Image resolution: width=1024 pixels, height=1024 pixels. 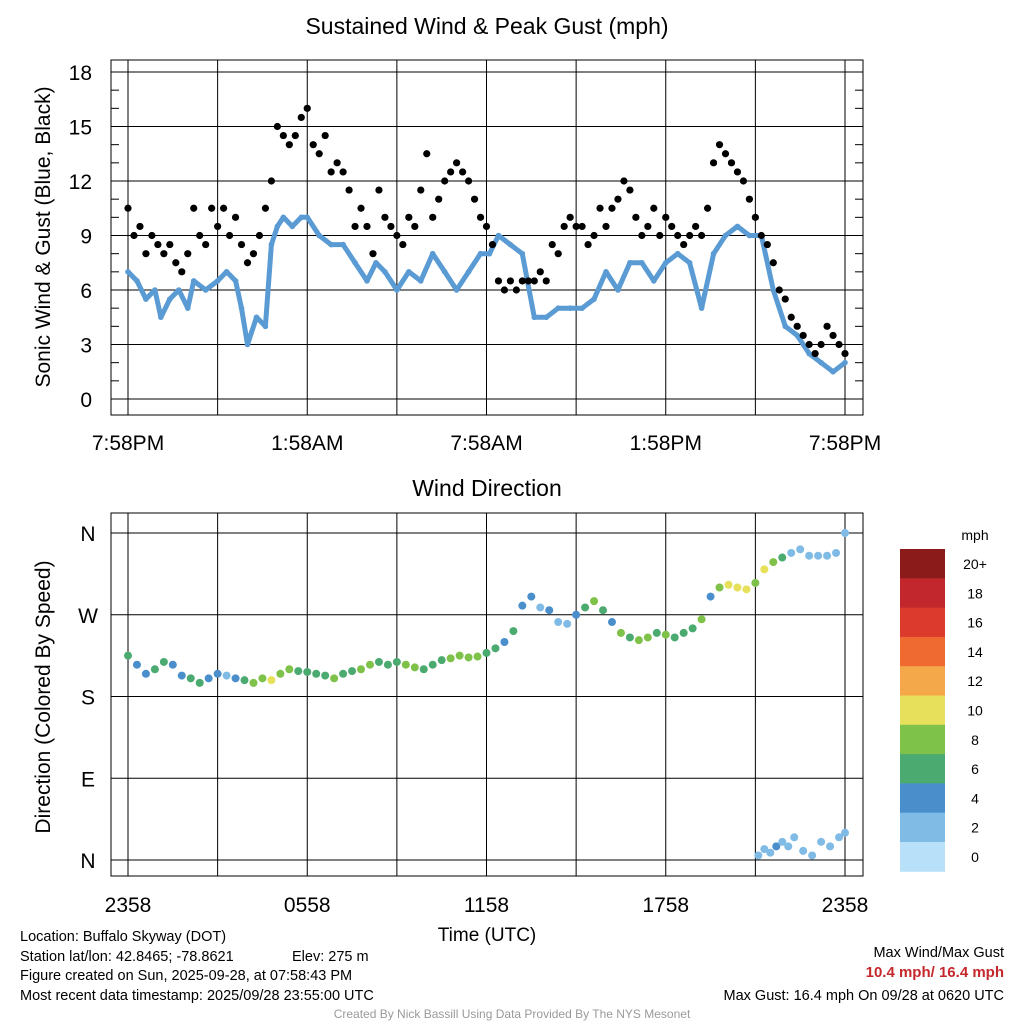 What do you see at coordinates (863, 996) in the screenshot?
I see `max-gust-note: Max Gust: 16.4 mph On 09/28 at 0620 UTC` at bounding box center [863, 996].